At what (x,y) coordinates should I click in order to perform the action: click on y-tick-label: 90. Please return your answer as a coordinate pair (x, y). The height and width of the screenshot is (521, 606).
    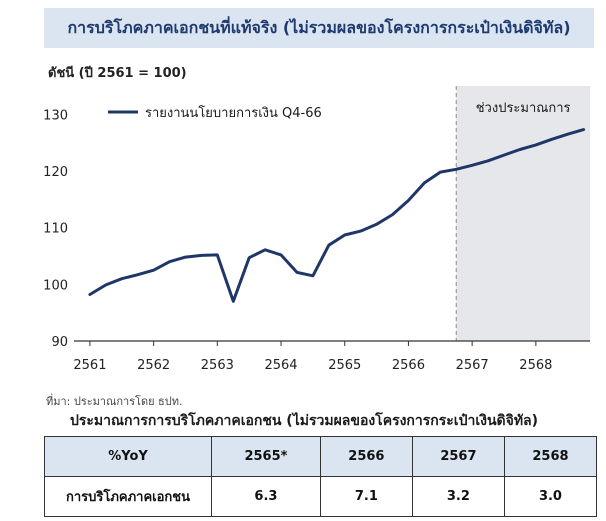
    Looking at the image, I should click on (59, 342).